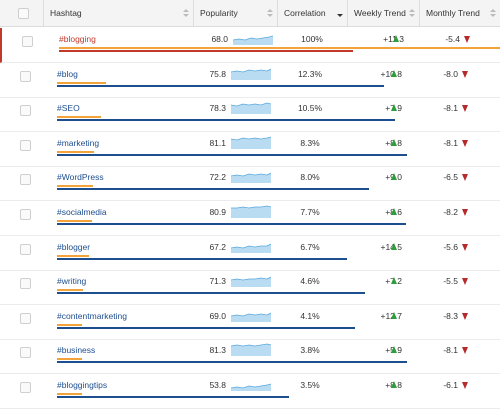  Describe the element at coordinates (310, 281) in the screenshot. I see `correlation-value: 4.6%` at that location.